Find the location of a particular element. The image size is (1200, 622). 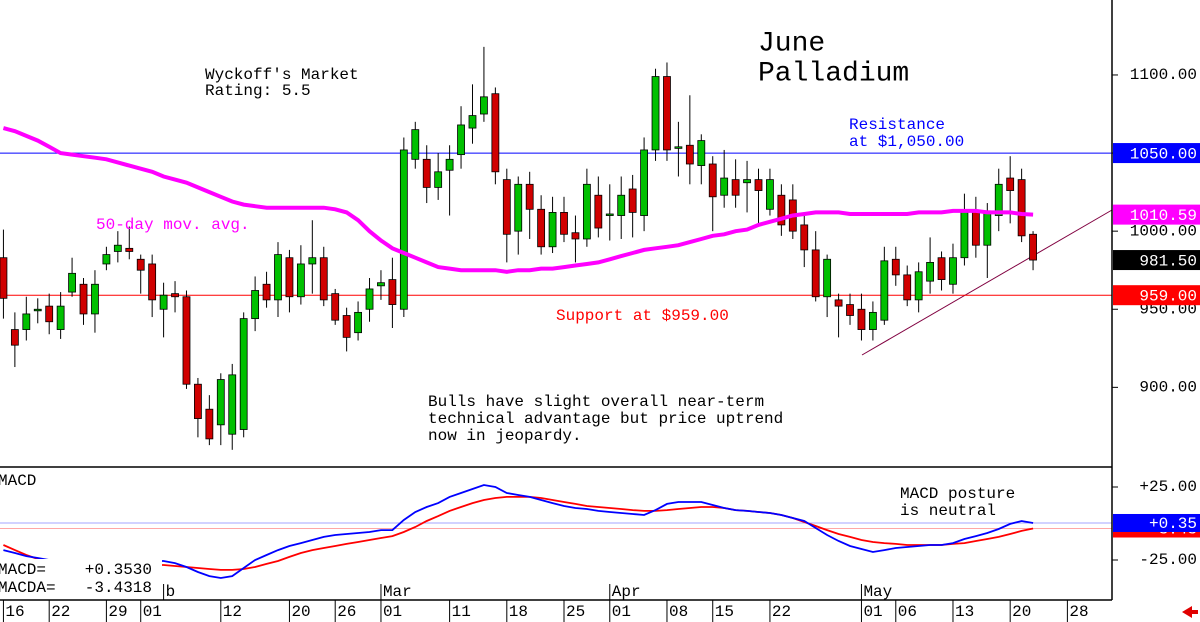

month-label: b is located at coordinates (171, 592).